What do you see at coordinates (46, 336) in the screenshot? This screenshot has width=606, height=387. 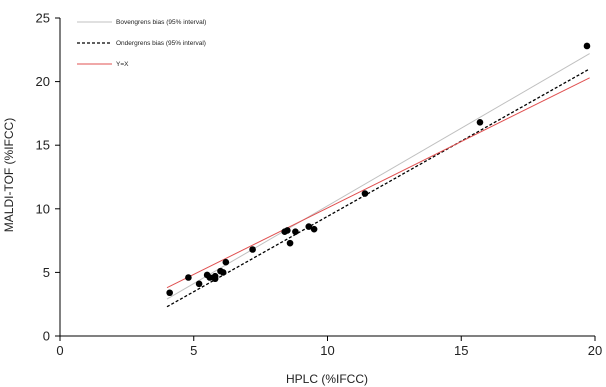 I see `y-tick-label: 0` at bounding box center [46, 336].